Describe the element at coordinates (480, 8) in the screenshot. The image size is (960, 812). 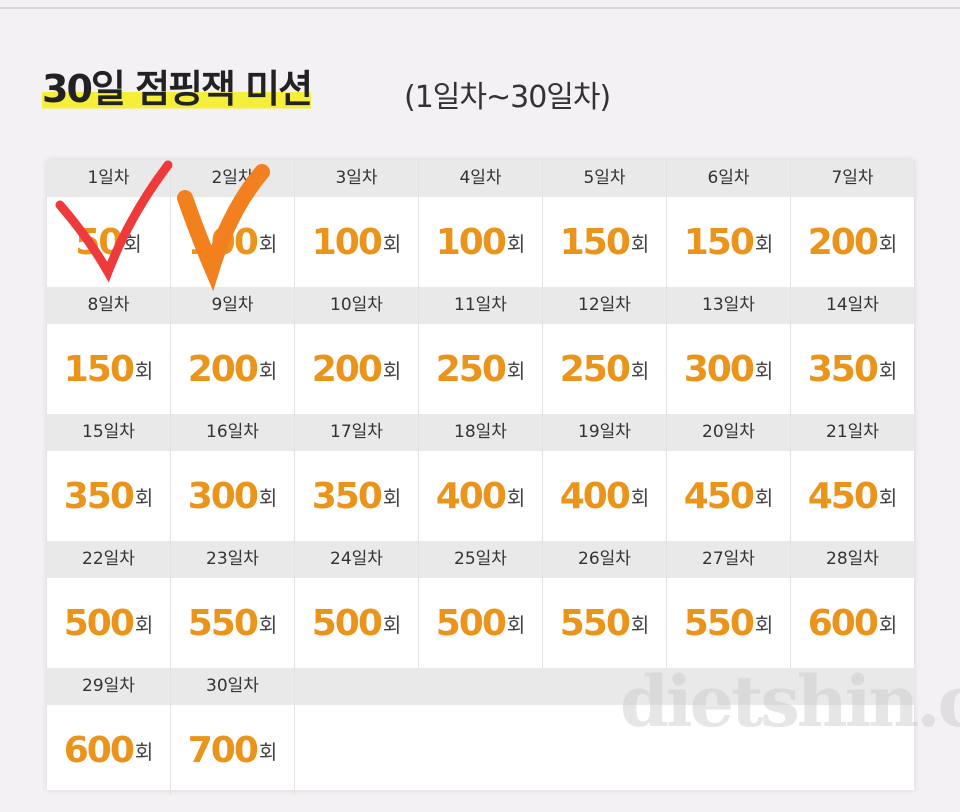
I see `divider` at that location.